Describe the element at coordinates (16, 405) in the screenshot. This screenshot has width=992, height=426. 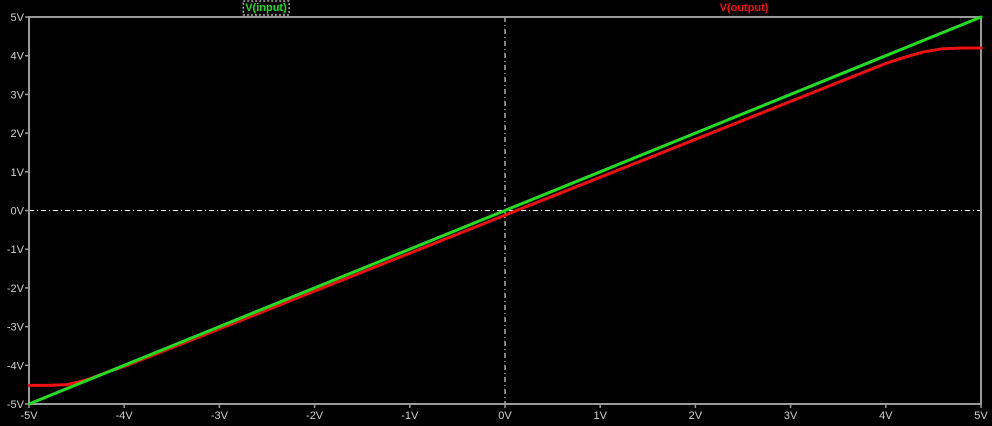
I see `y-tick-label: -5V` at that location.